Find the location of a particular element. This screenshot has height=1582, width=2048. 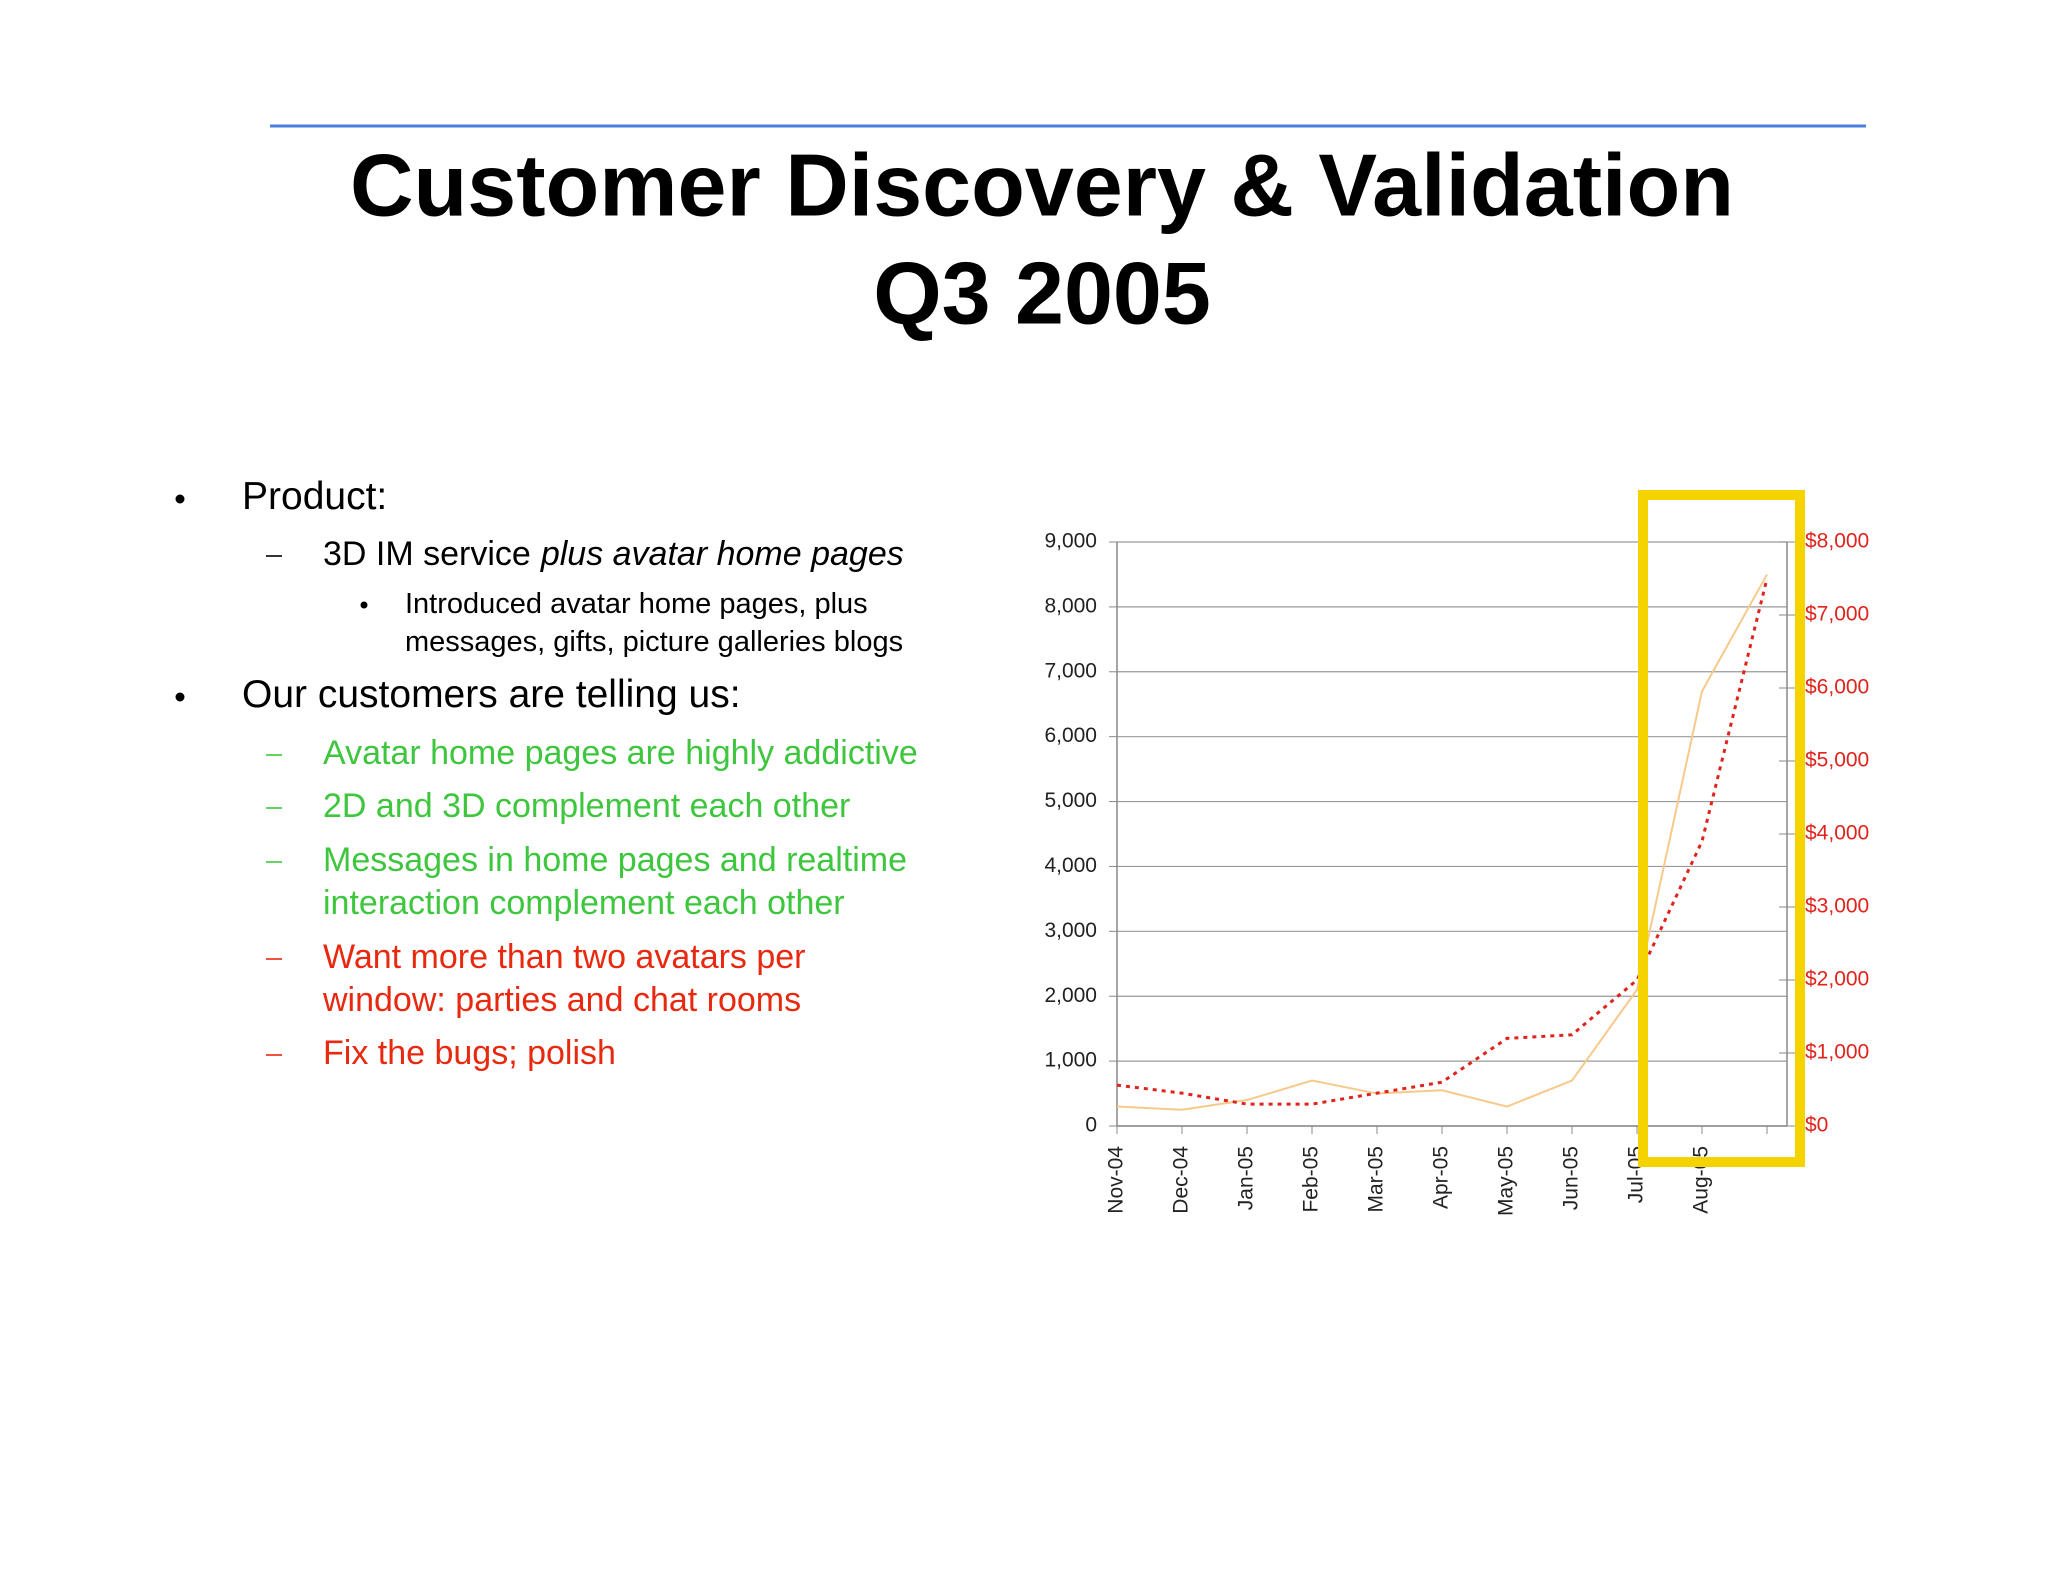

x-tick-label: Feb-05 is located at coordinates (1311, 1179).